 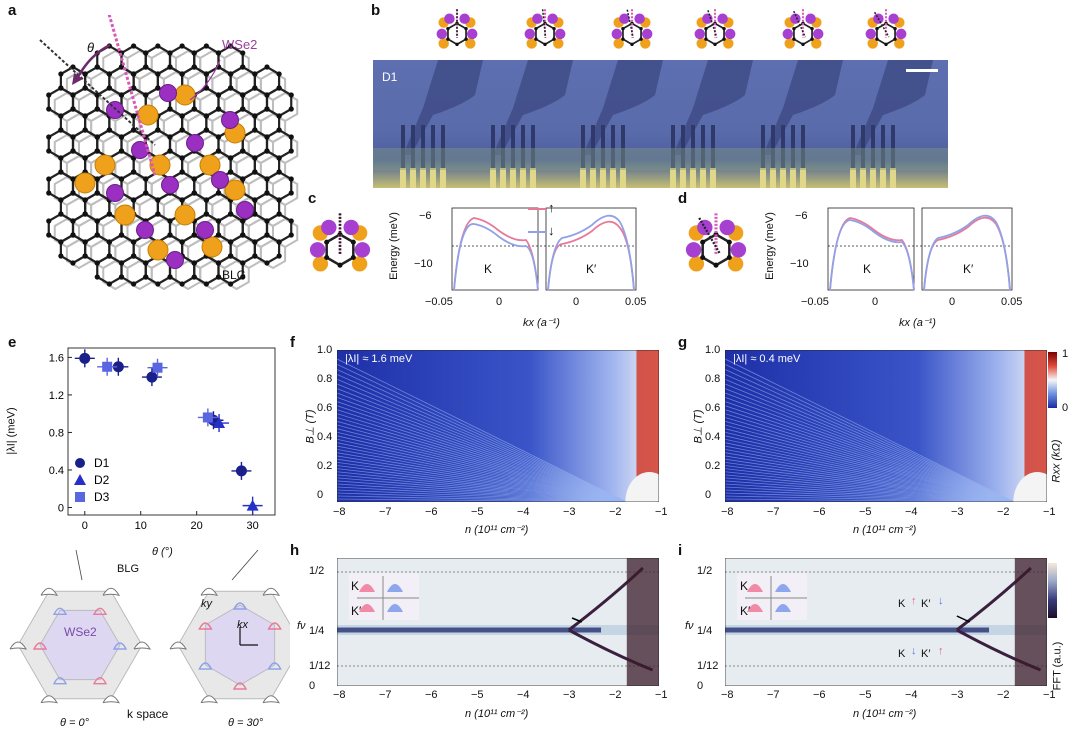 What do you see at coordinates (700, 686) in the screenshot?
I see `y-tick-i: 0` at bounding box center [700, 686].